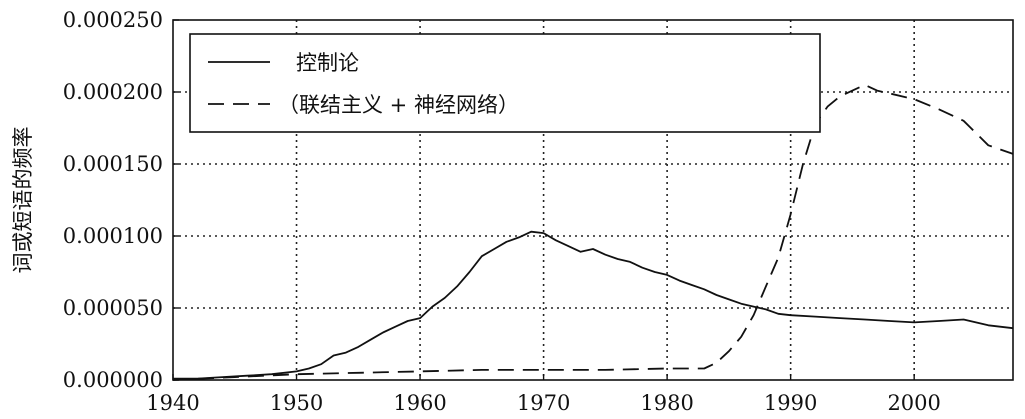 The height and width of the screenshot is (419, 1025). I want to click on y-tick-label: 0.000150, so click(113, 164).